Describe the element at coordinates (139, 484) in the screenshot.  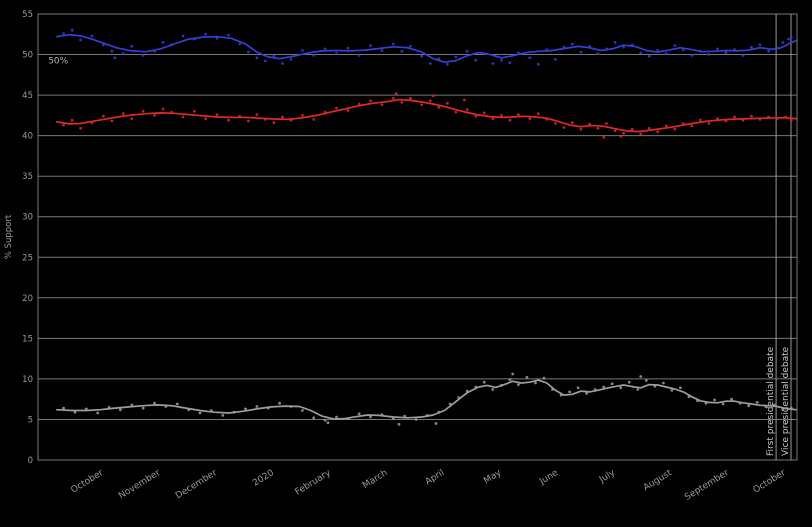
I see `x-tick-label: November` at that location.